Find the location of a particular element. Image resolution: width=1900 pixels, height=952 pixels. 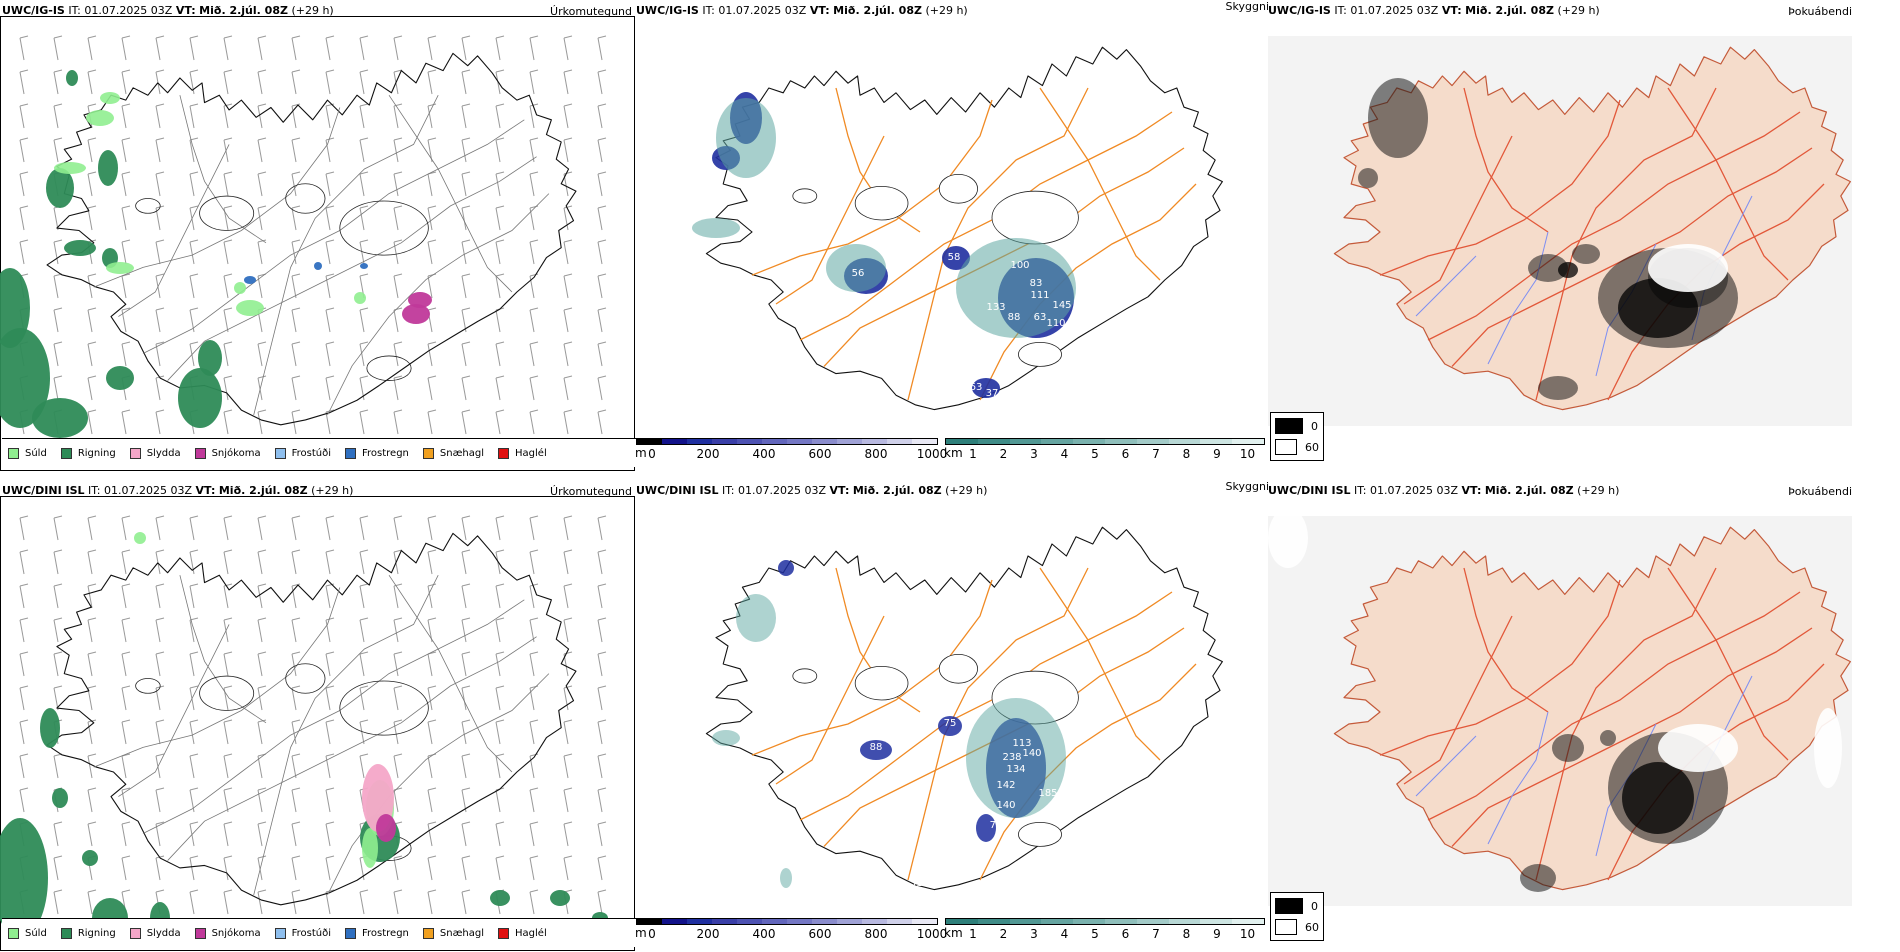

ceiling-colorbar-cells is located at coordinates (787, 441).